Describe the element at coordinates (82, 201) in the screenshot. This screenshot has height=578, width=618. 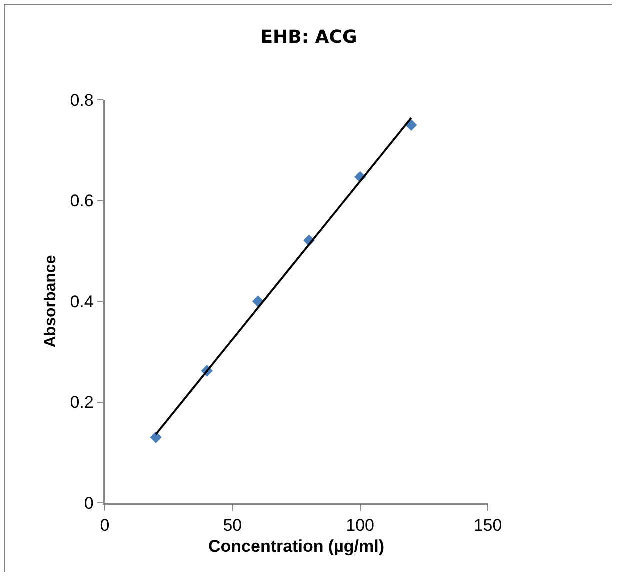
I see `y-tick-label: 0.6` at that location.